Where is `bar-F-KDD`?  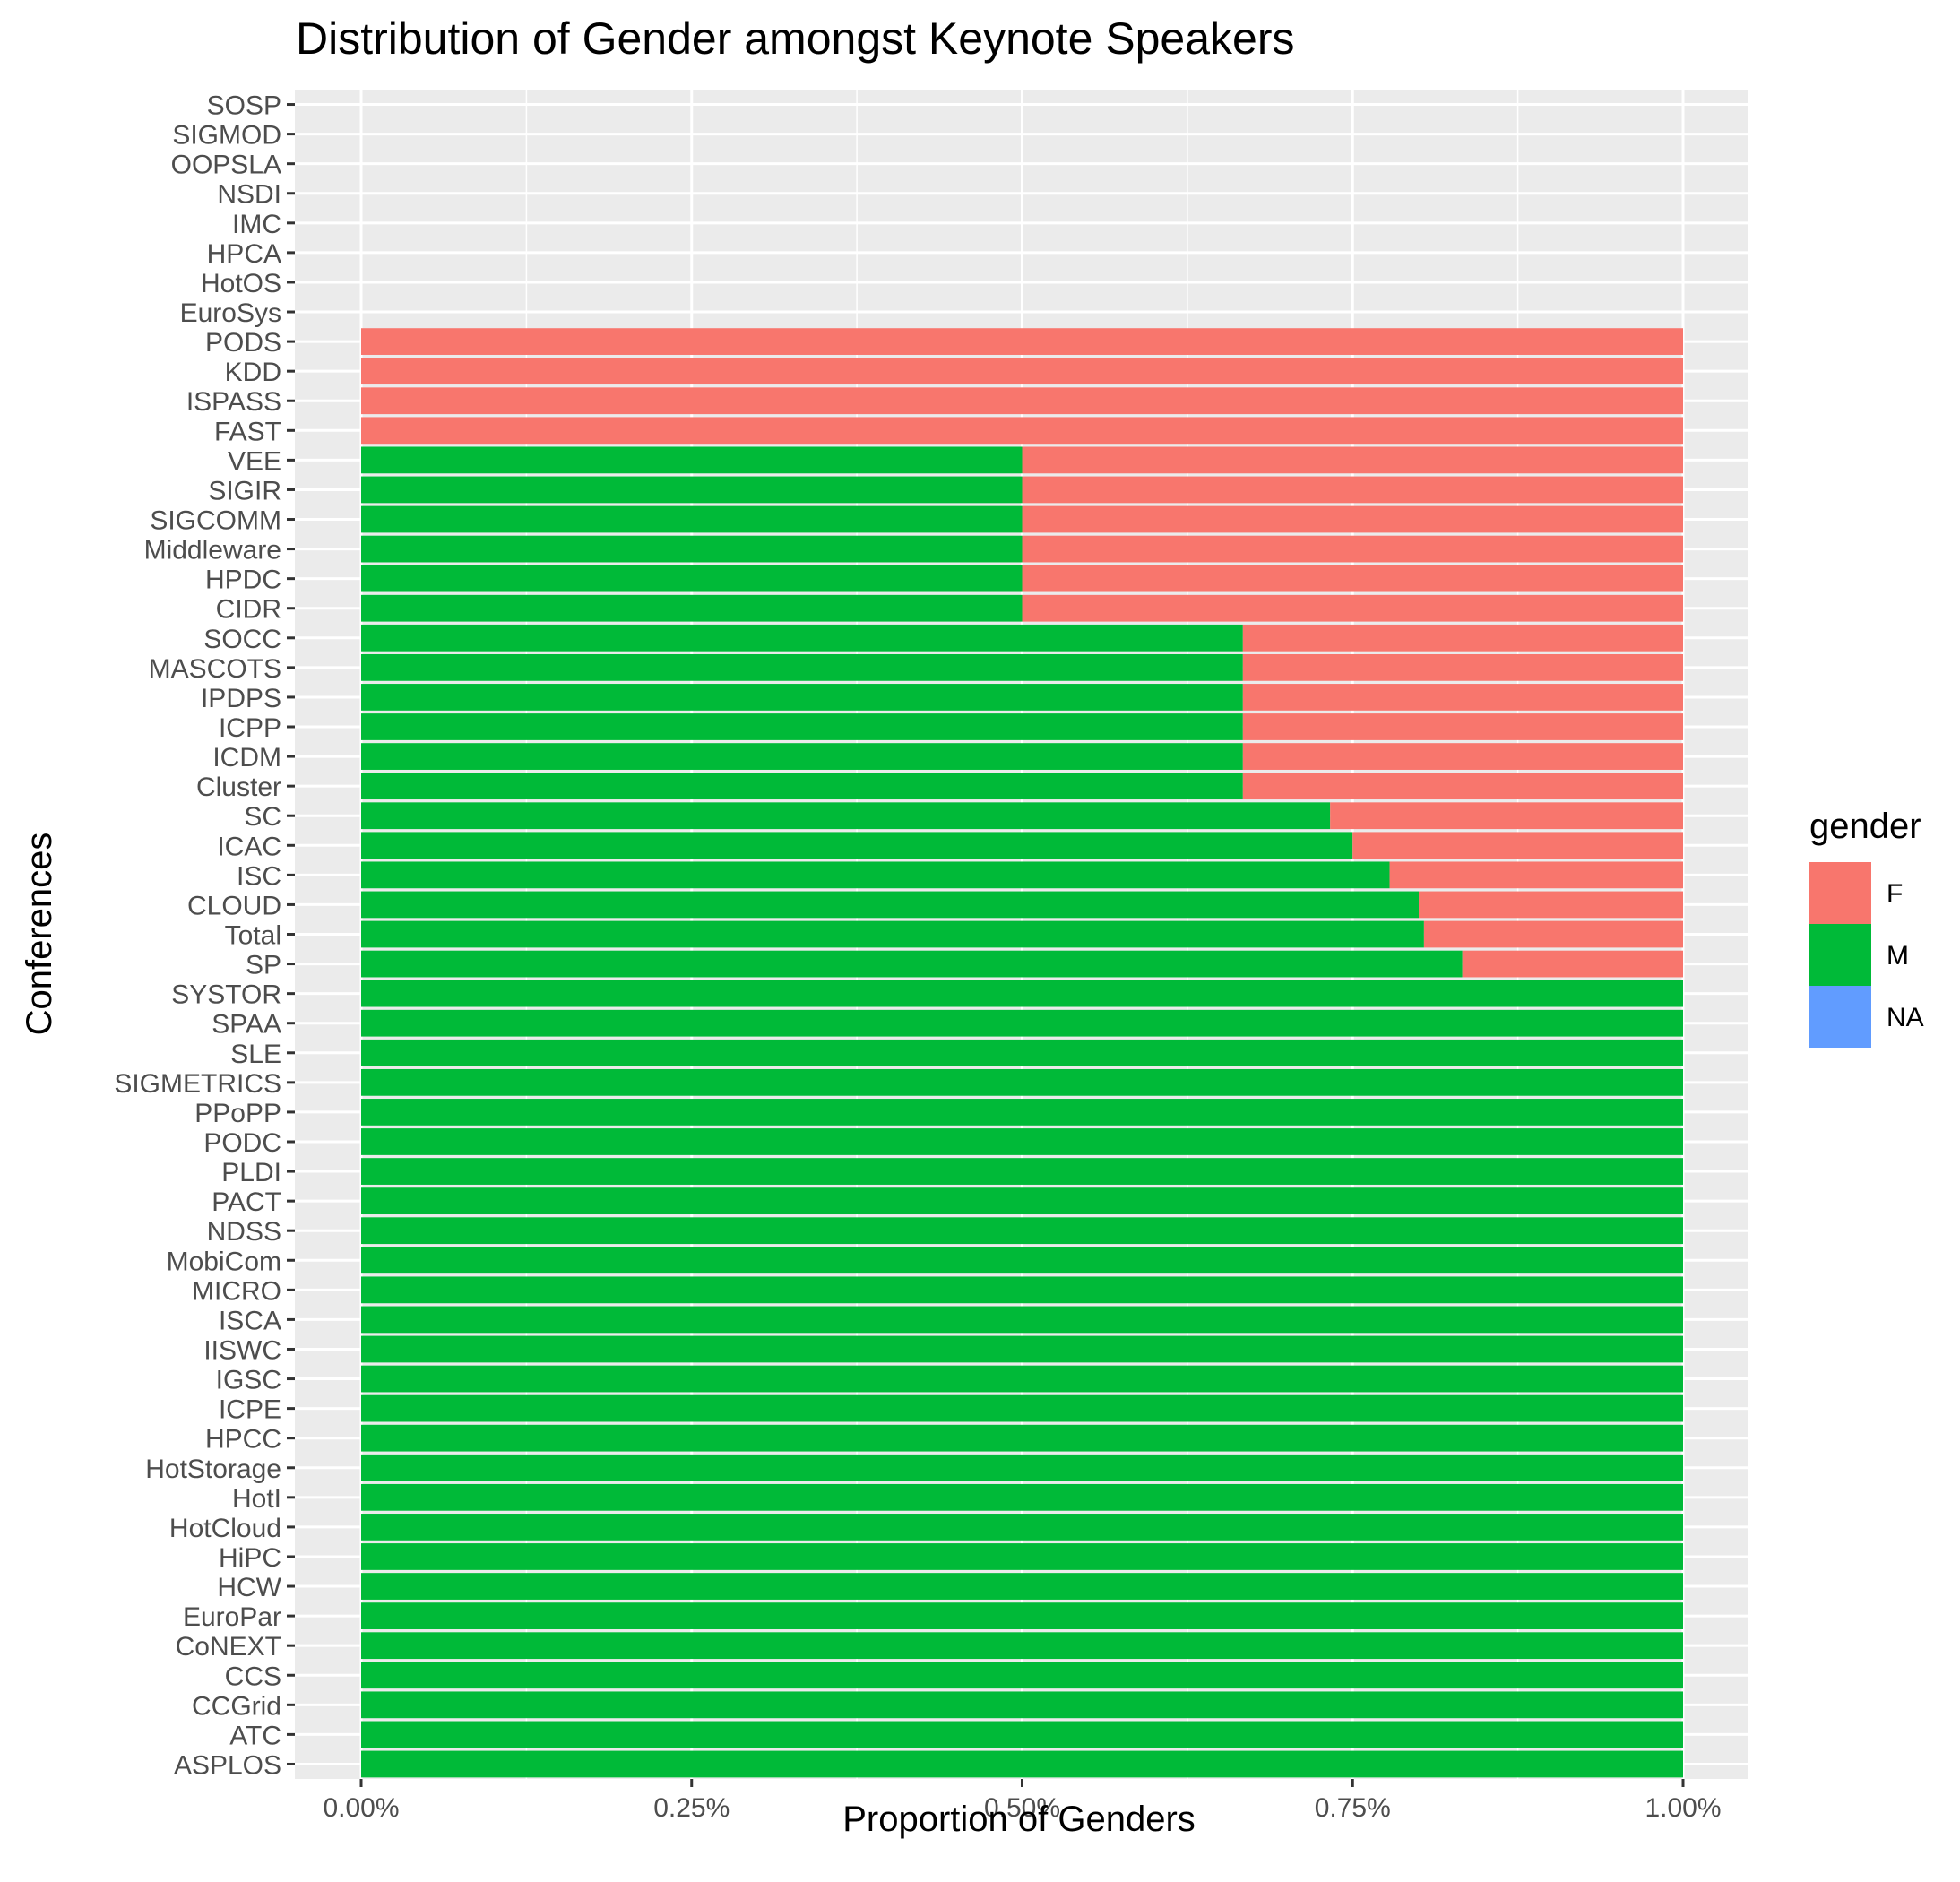 bar-F-KDD is located at coordinates (1022, 372).